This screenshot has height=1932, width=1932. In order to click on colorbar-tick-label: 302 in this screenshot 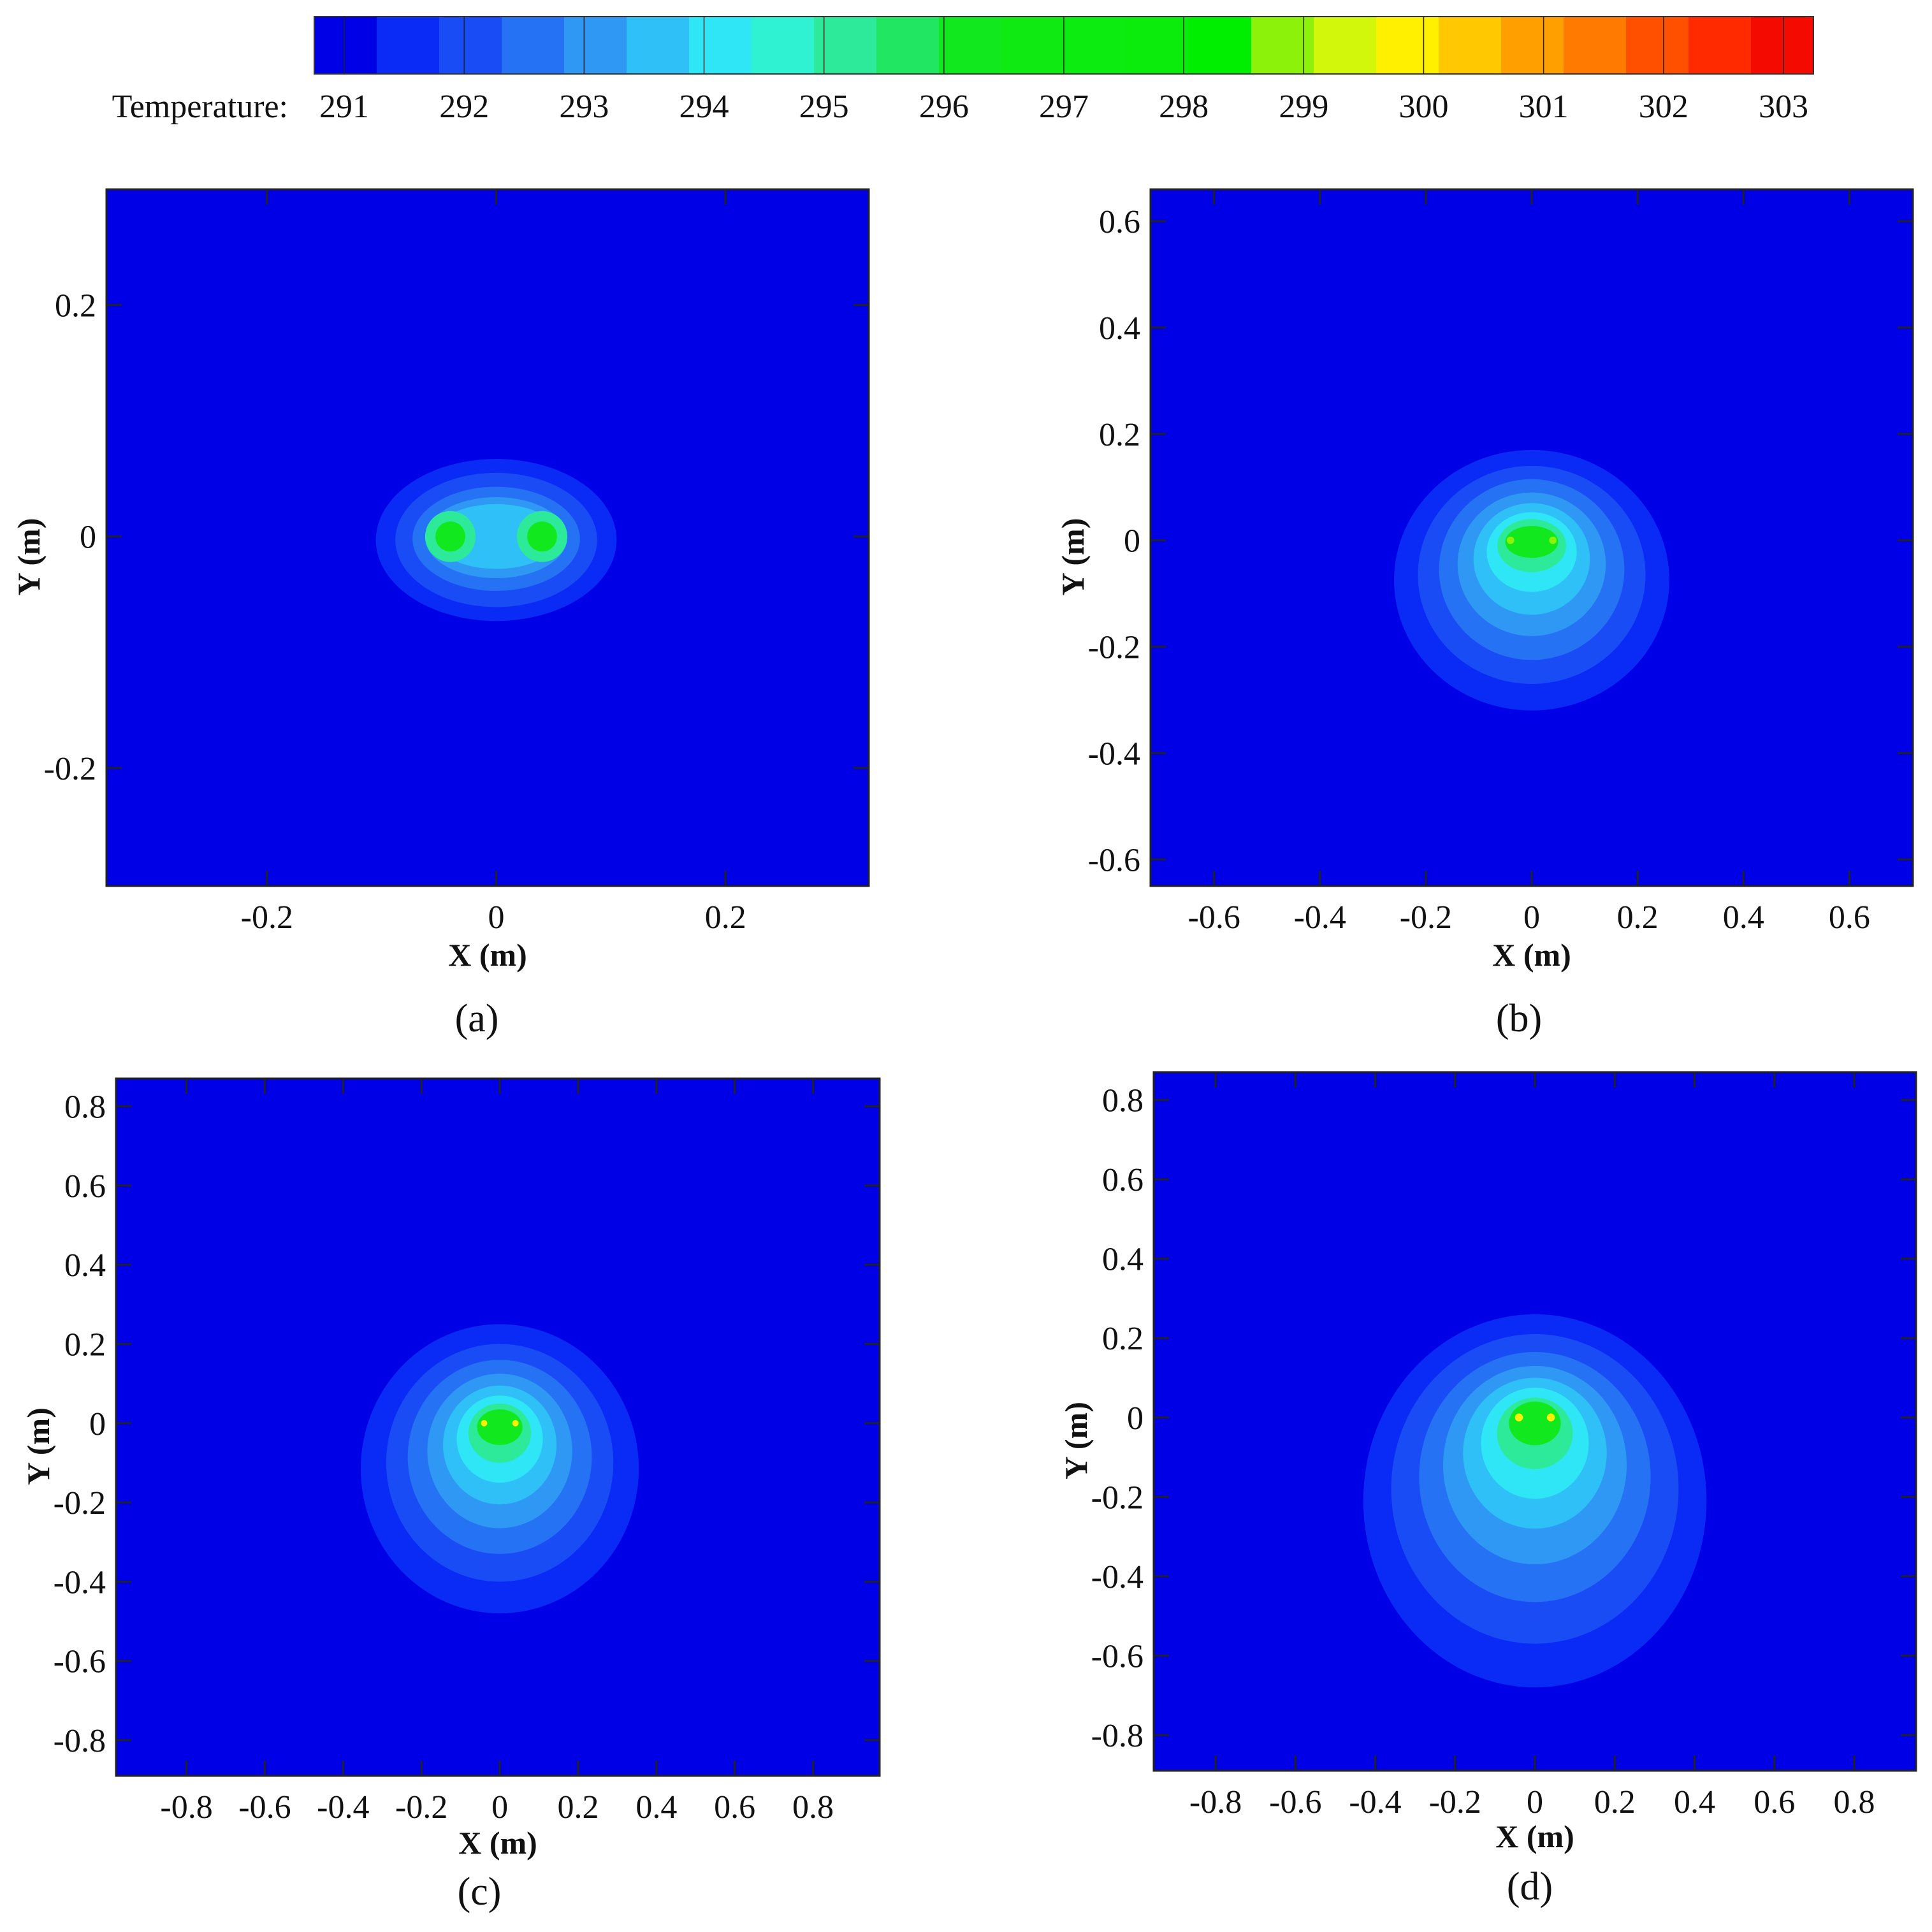, I will do `click(1664, 107)`.